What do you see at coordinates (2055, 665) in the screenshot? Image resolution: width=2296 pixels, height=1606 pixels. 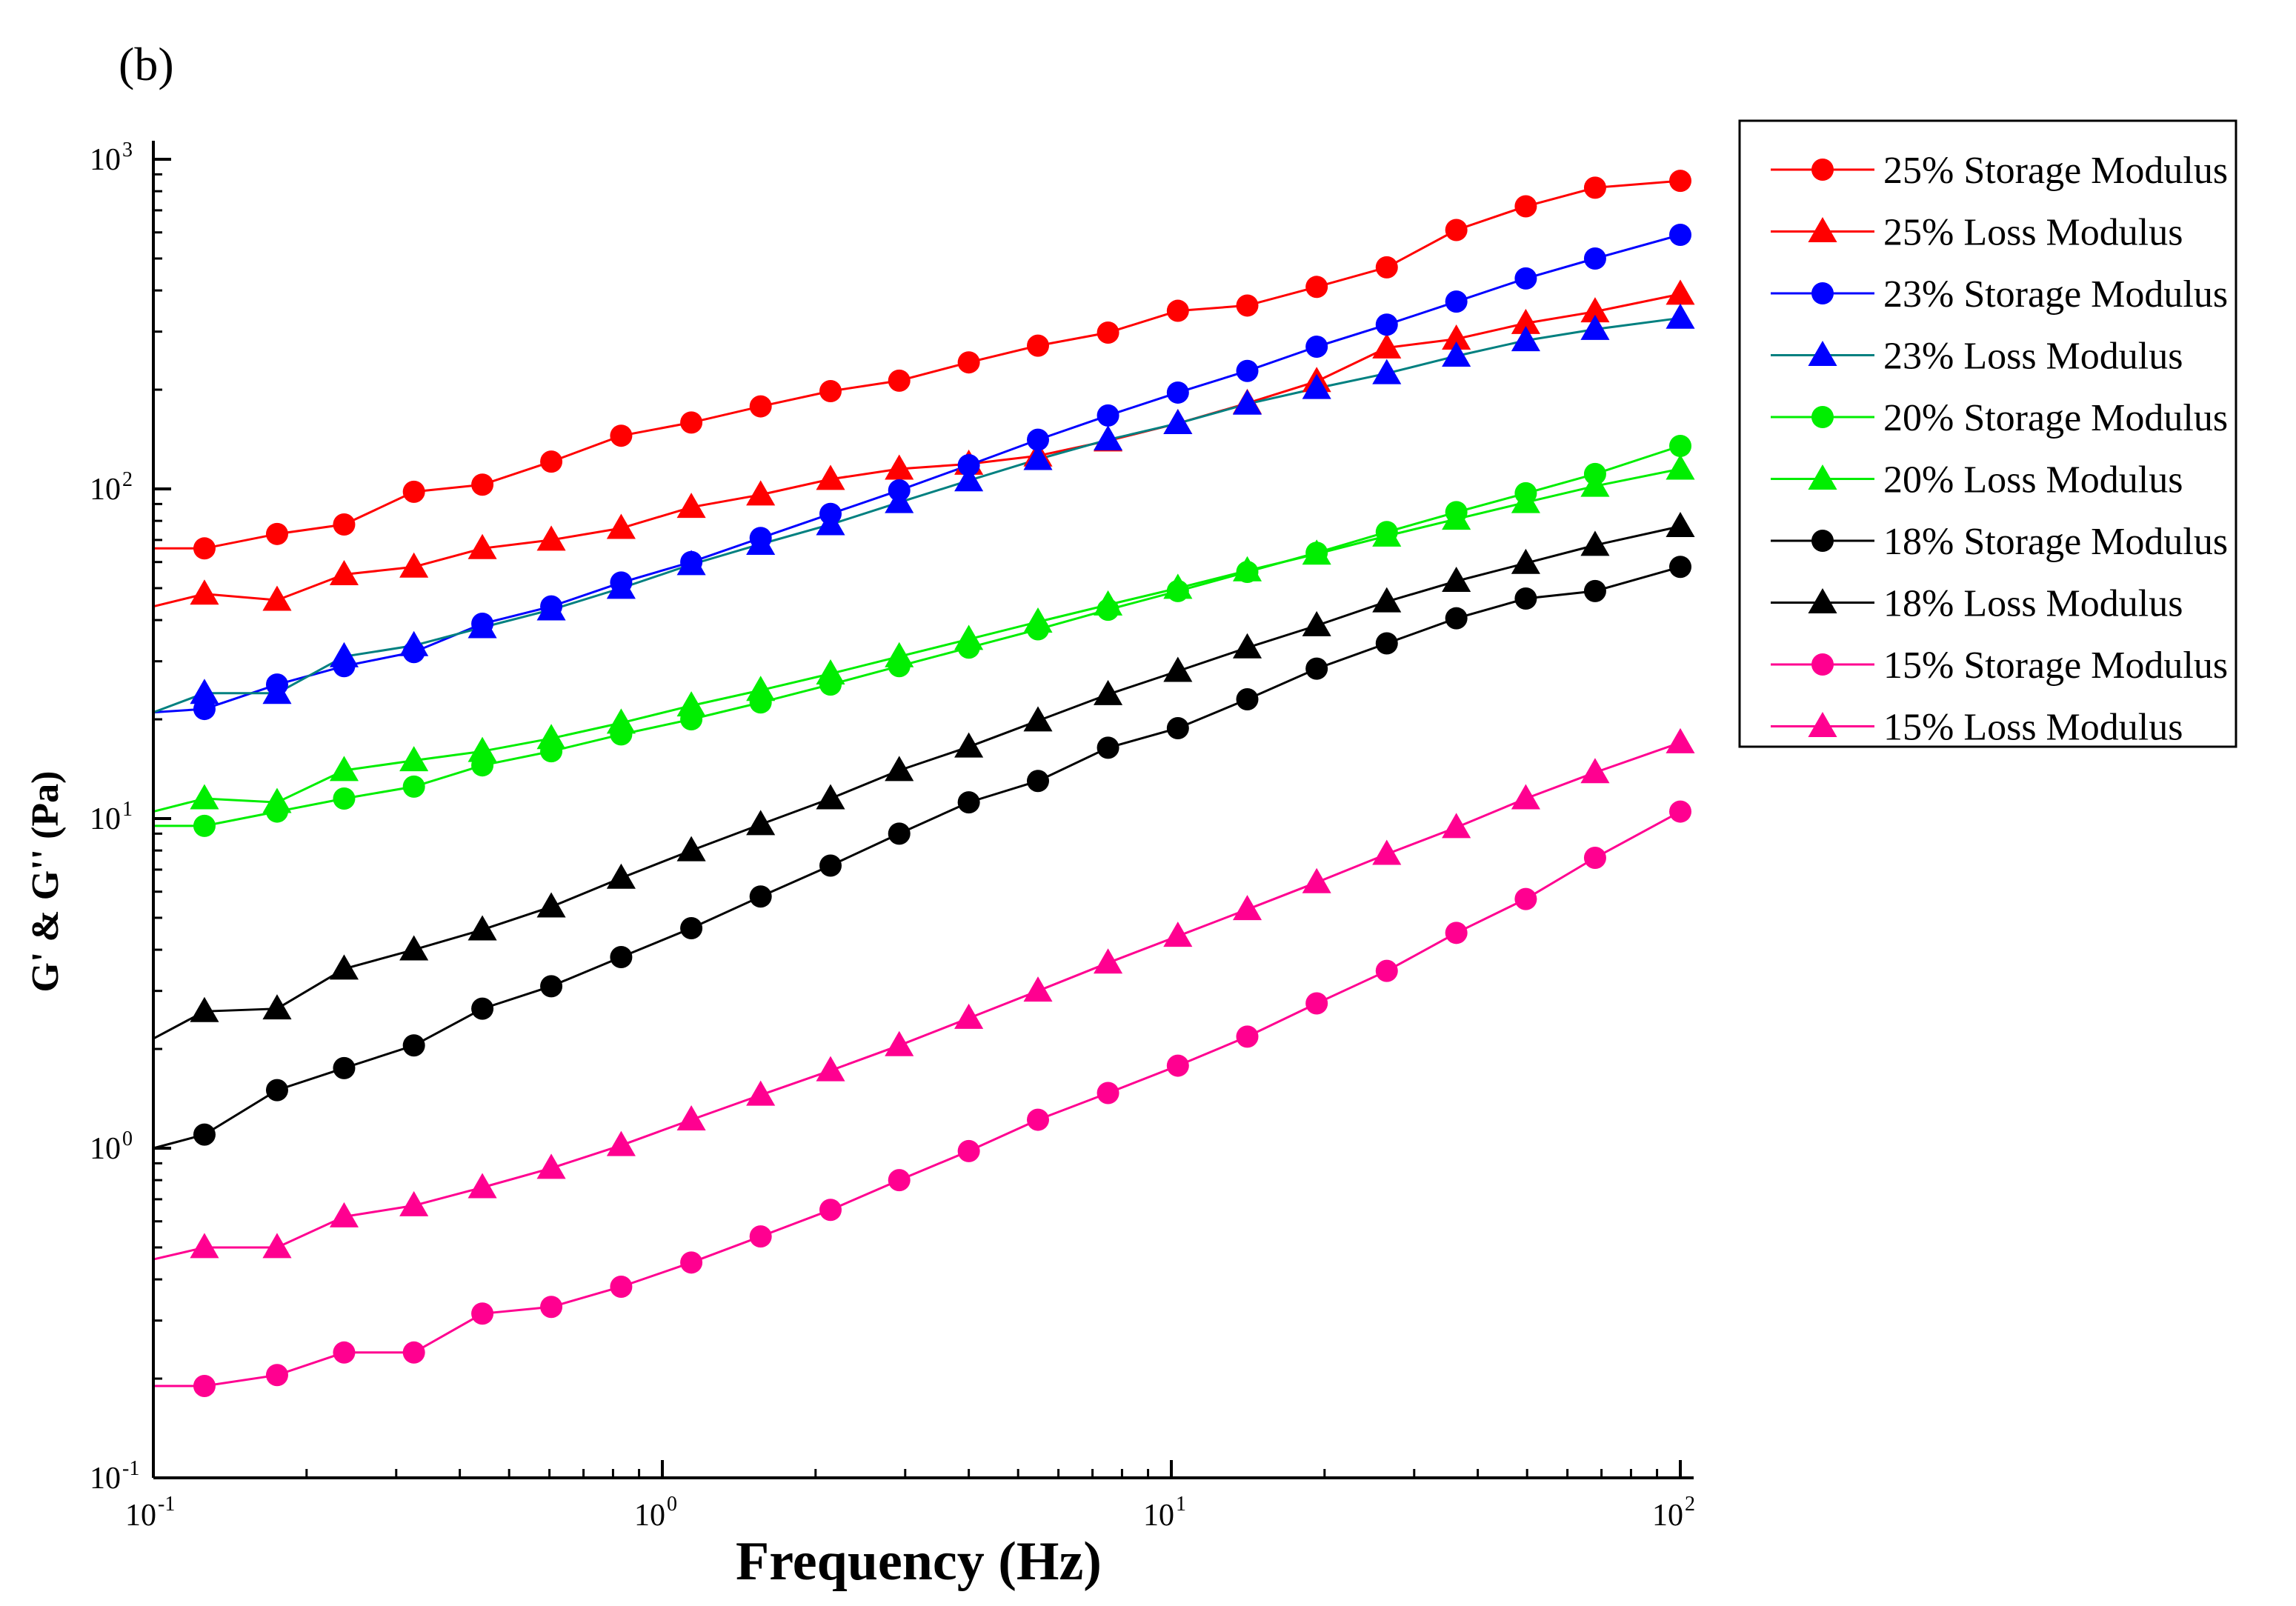 I see `legend-label-9: 15% Storage Modulus` at bounding box center [2055, 665].